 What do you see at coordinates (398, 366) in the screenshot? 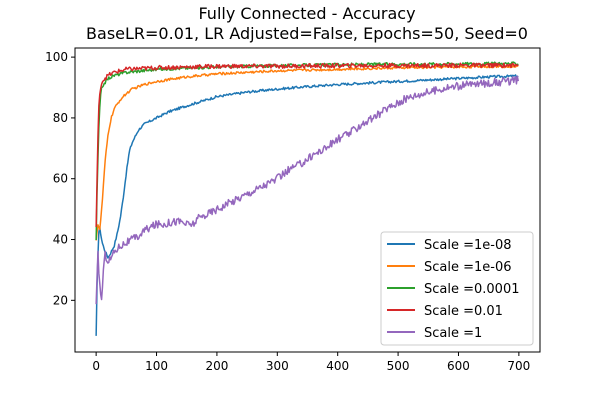
I see `x-tick-label: 500` at bounding box center [398, 366].